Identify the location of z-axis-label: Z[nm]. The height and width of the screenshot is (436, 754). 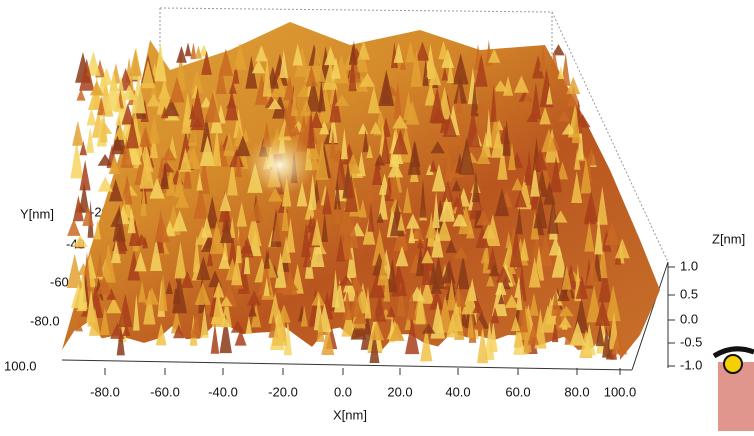
(728, 238).